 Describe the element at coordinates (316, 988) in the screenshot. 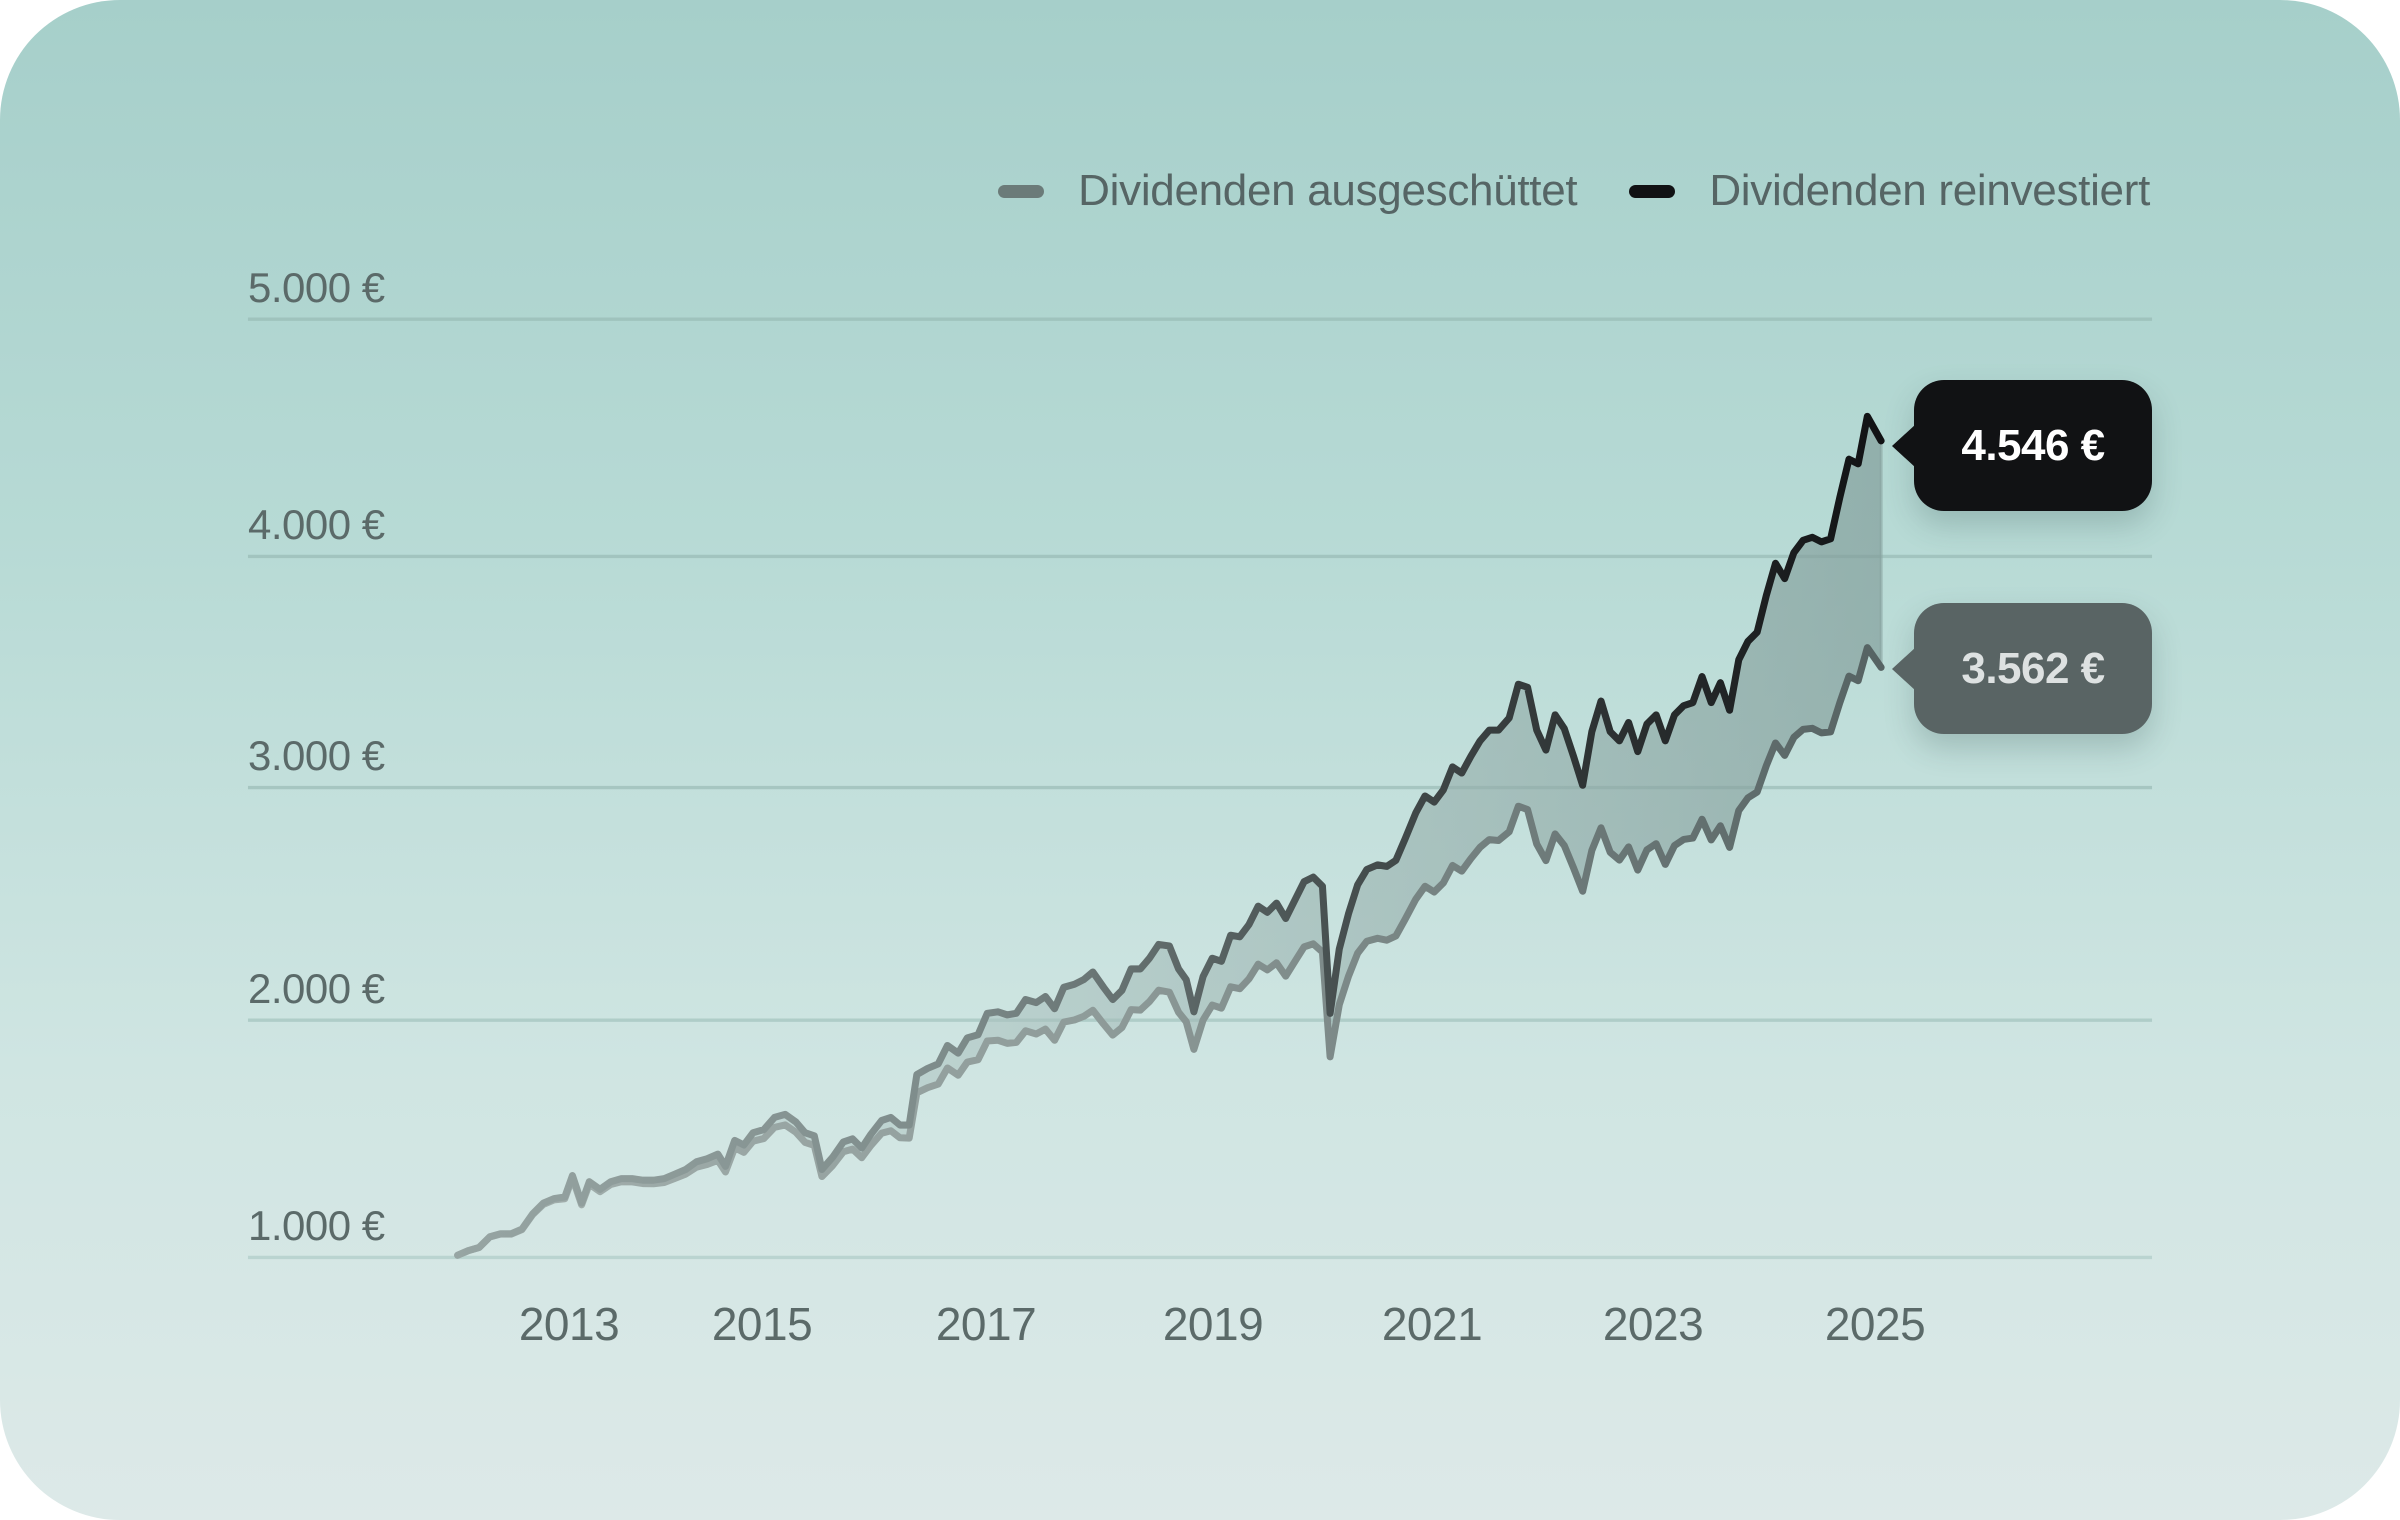

I see `y-tick-label-2000: 2.000 €` at that location.